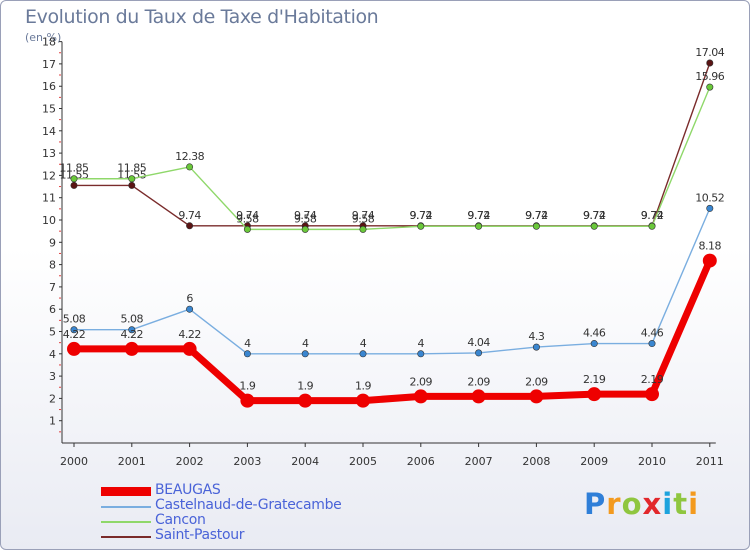 This screenshot has height=550, width=750. Describe the element at coordinates (363, 461) in the screenshot. I see `x-tick-label: 2005` at that location.